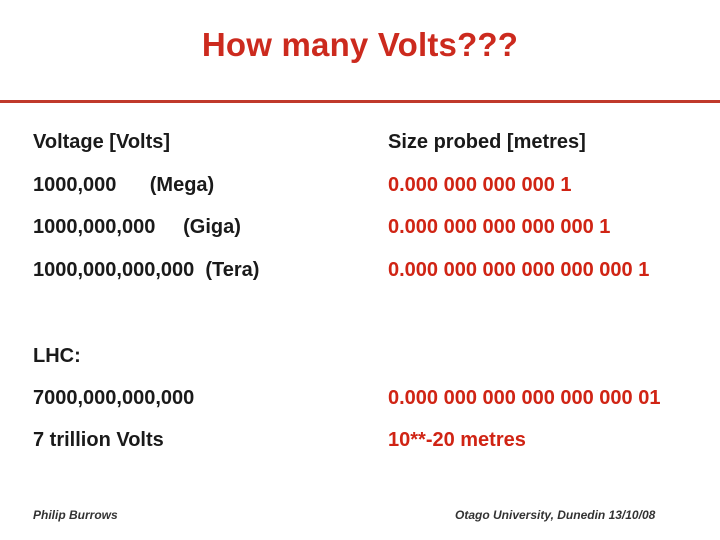 The height and width of the screenshot is (540, 720). Describe the element at coordinates (360, 101) in the screenshot. I see `title-divider` at that location.